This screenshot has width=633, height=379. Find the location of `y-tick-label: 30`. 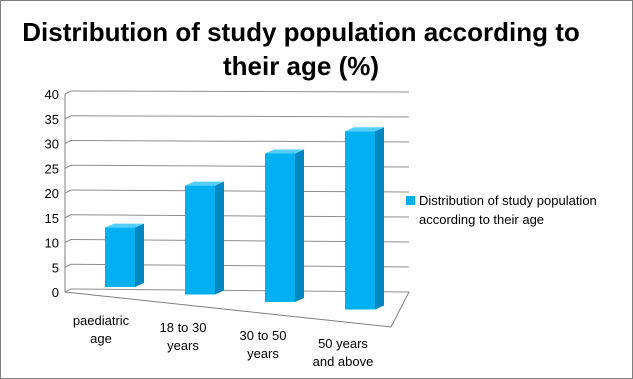

y-tick-label: 30 is located at coordinates (52, 144).